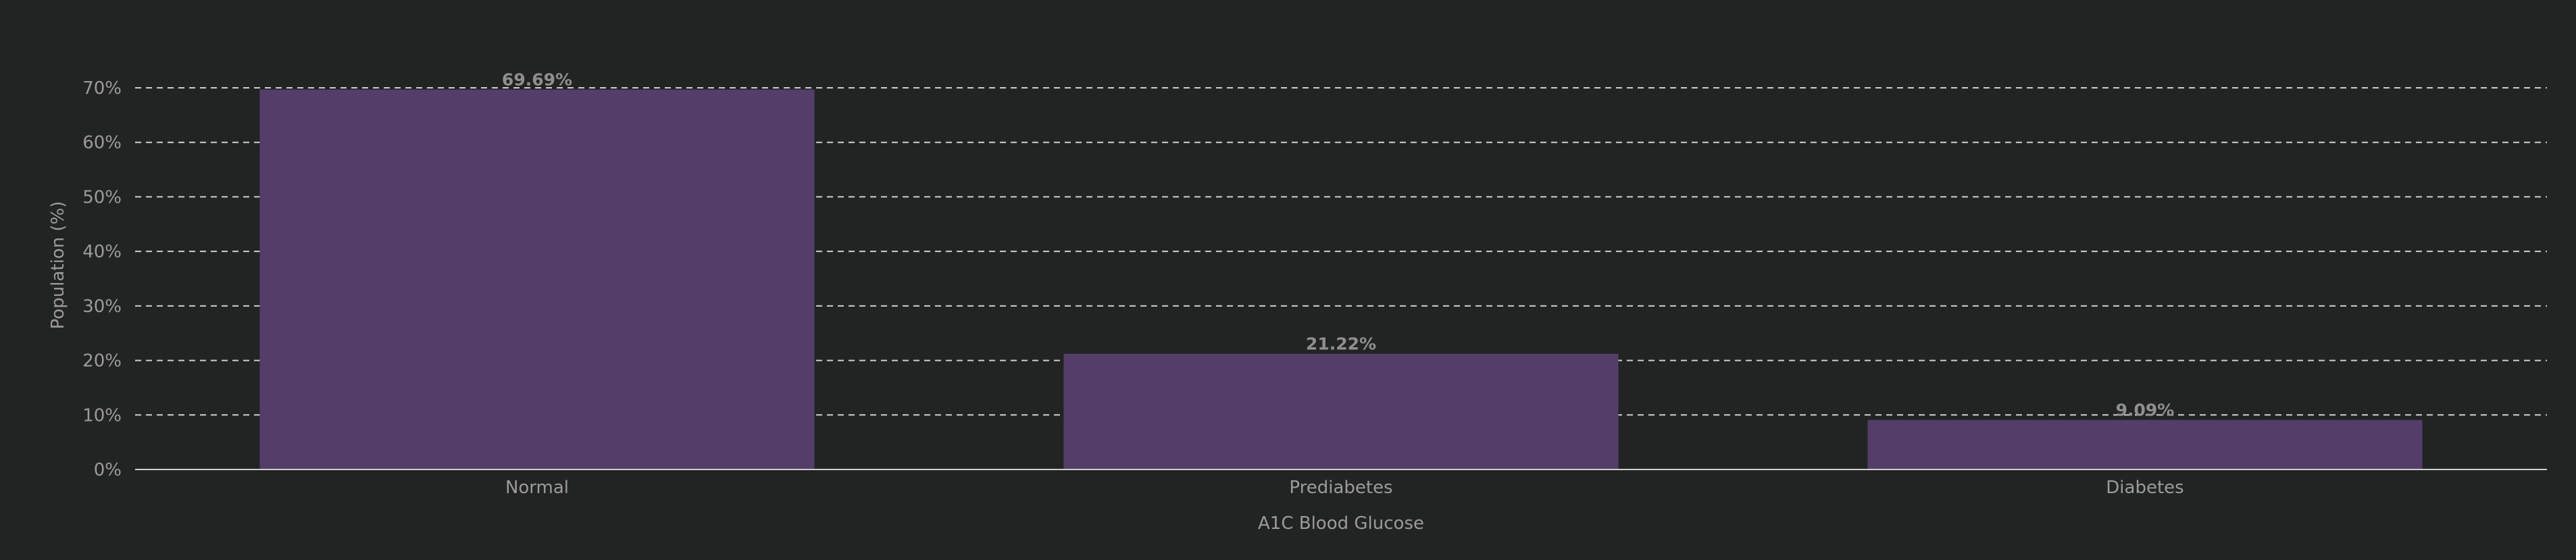 The width and height of the screenshot is (2576, 560). What do you see at coordinates (108, 470) in the screenshot?
I see `y-tick-label: 0%` at bounding box center [108, 470].